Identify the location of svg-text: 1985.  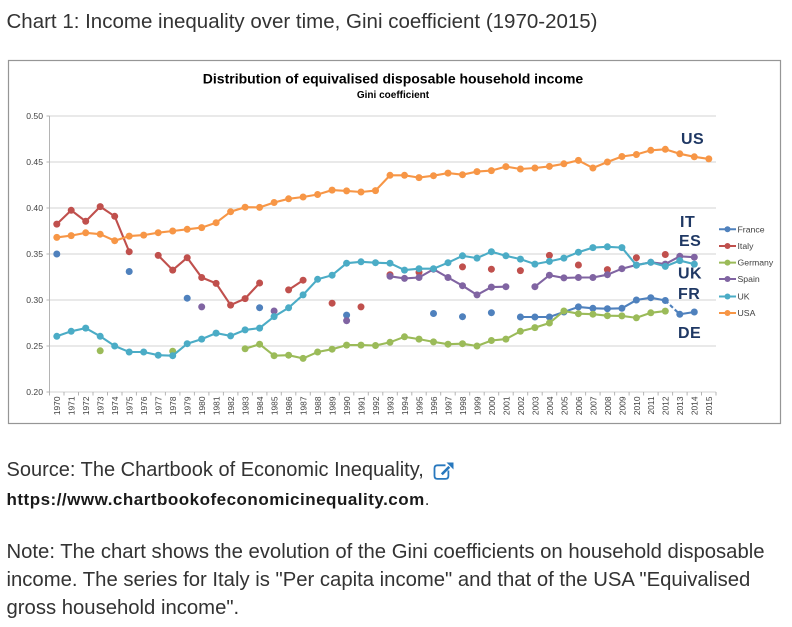
(275, 405).